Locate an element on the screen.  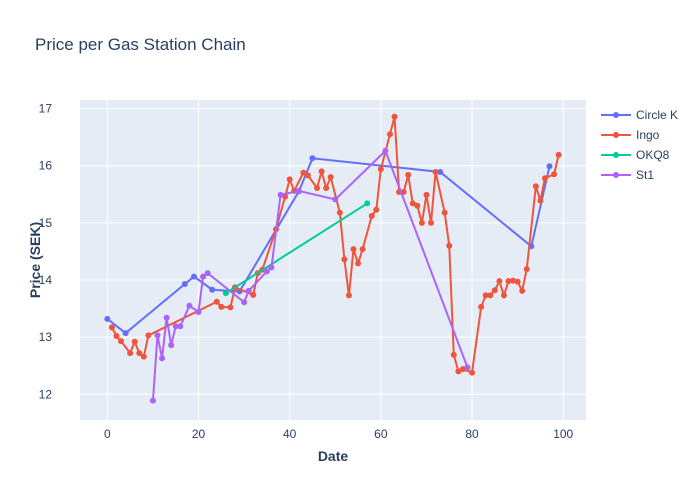
series-okq8 is located at coordinates (296, 248).